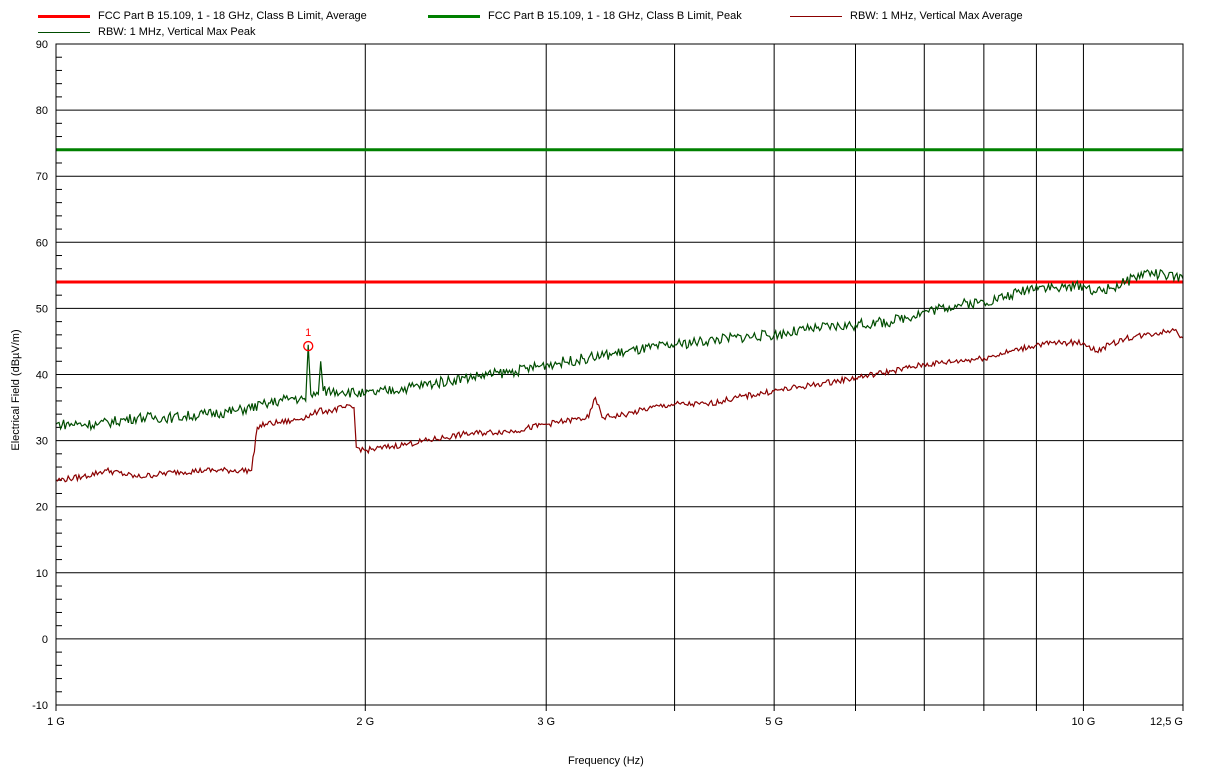 This screenshot has width=1207, height=772. What do you see at coordinates (64, 16) in the screenshot?
I see `legend-swatch-average-limit` at bounding box center [64, 16].